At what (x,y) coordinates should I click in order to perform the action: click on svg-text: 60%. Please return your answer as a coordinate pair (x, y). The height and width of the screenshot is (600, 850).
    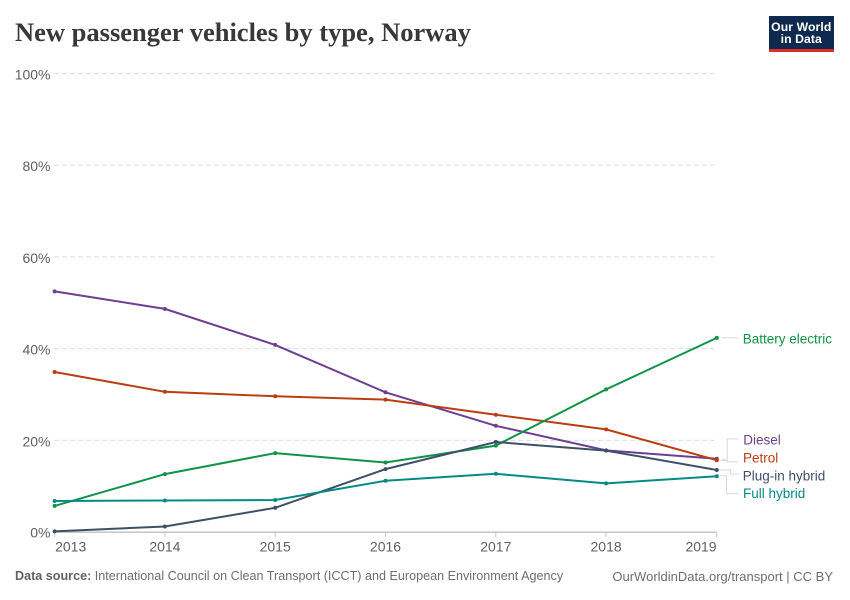
    Looking at the image, I should click on (36, 258).